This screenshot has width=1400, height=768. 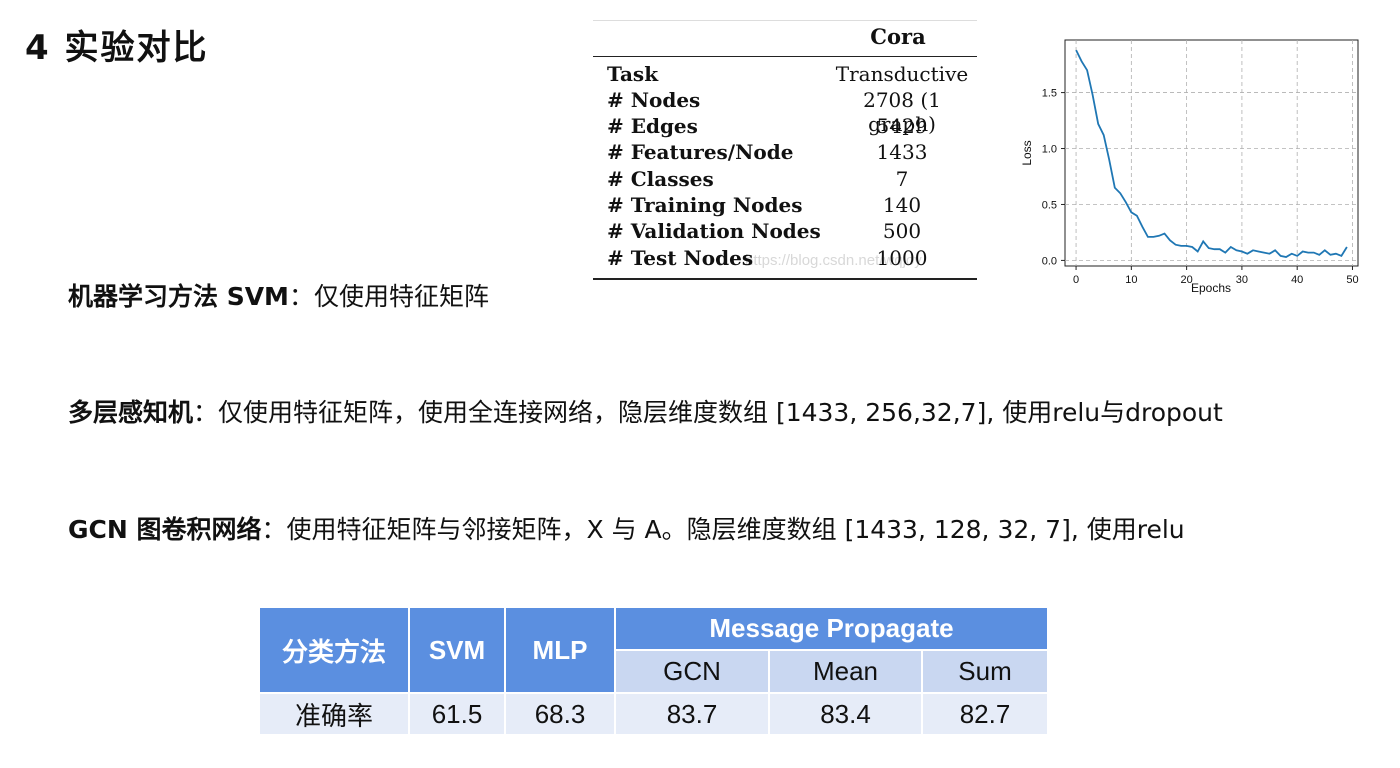 I want to click on cora-row-key: # Training Nodes, so click(x=705, y=205).